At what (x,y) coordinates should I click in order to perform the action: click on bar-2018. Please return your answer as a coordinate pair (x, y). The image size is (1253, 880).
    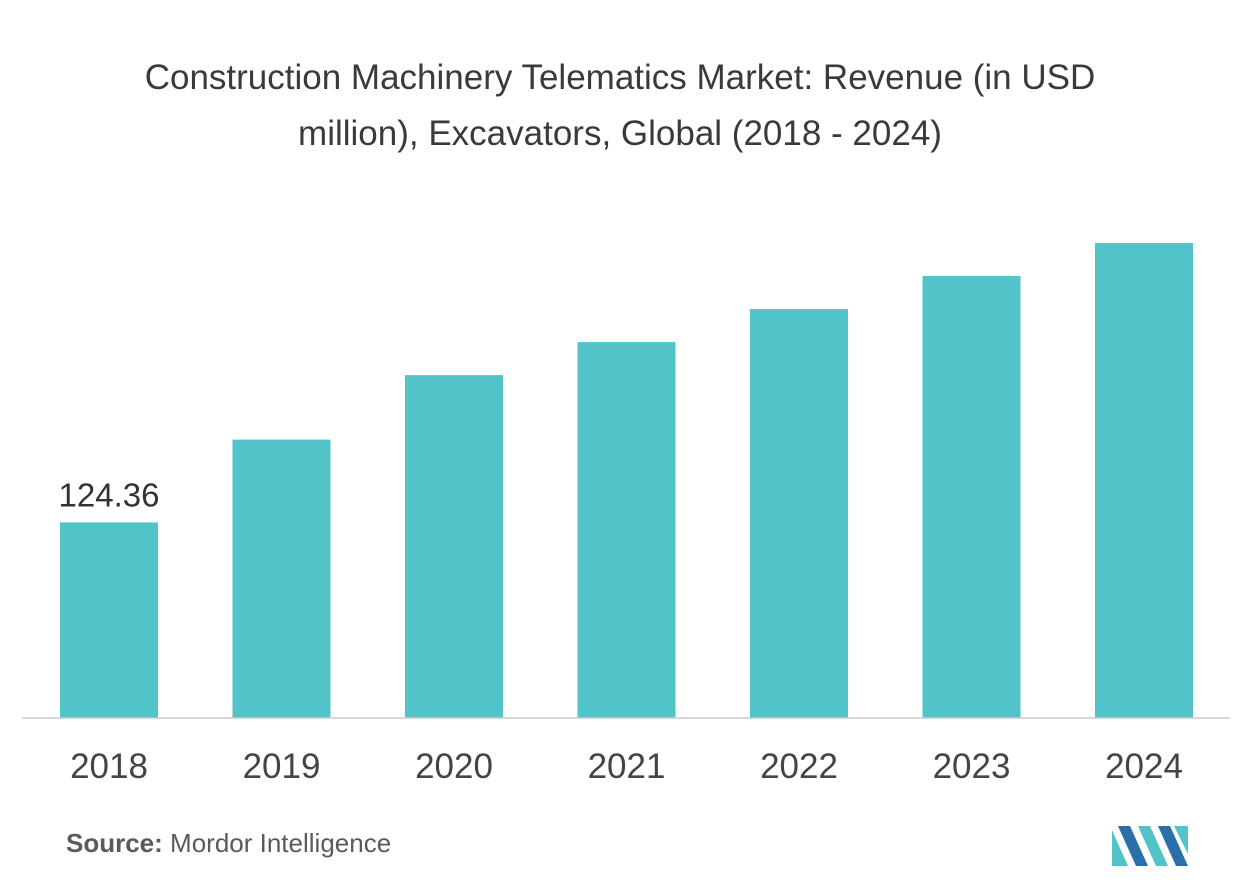
    Looking at the image, I should click on (109, 620).